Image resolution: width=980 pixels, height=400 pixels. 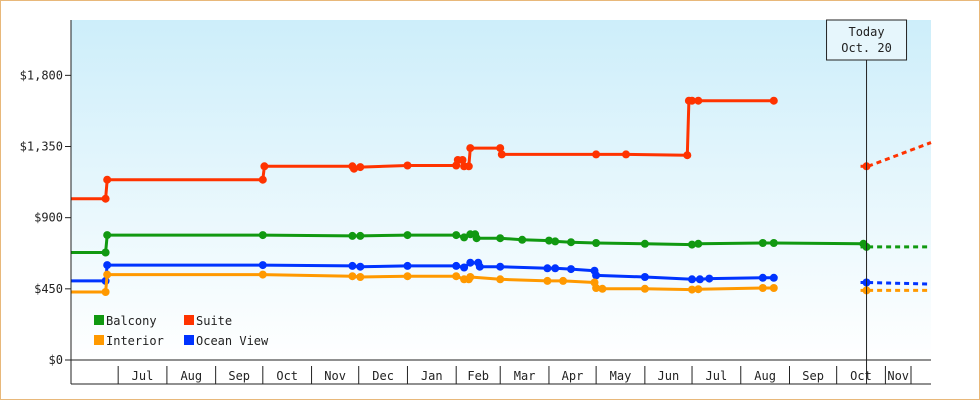 I want to click on legend-swatch-suite, so click(x=189, y=320).